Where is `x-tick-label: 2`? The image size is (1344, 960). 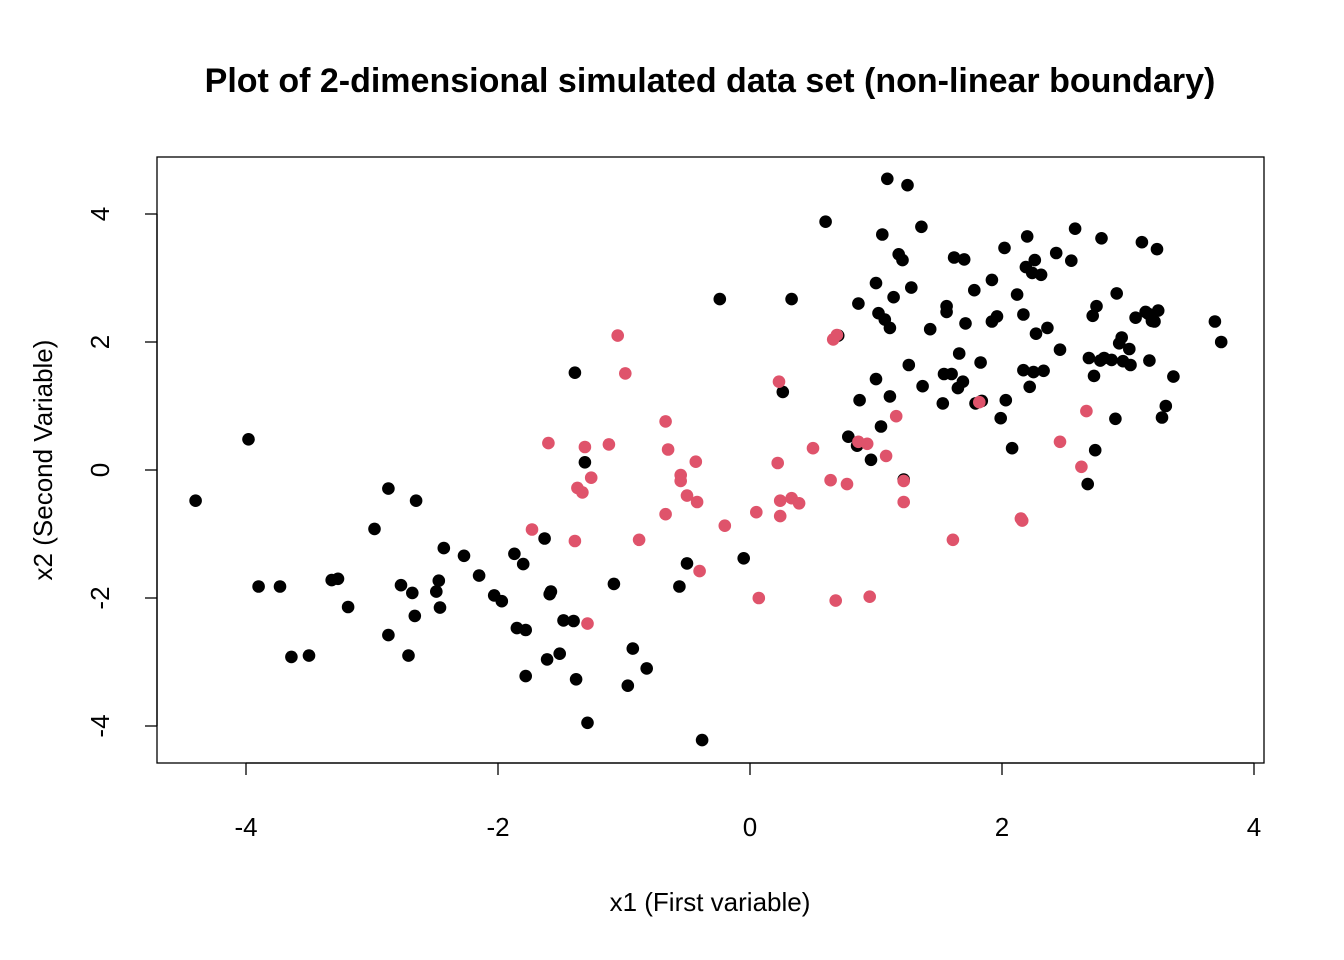 x-tick-label: 2 is located at coordinates (1002, 827).